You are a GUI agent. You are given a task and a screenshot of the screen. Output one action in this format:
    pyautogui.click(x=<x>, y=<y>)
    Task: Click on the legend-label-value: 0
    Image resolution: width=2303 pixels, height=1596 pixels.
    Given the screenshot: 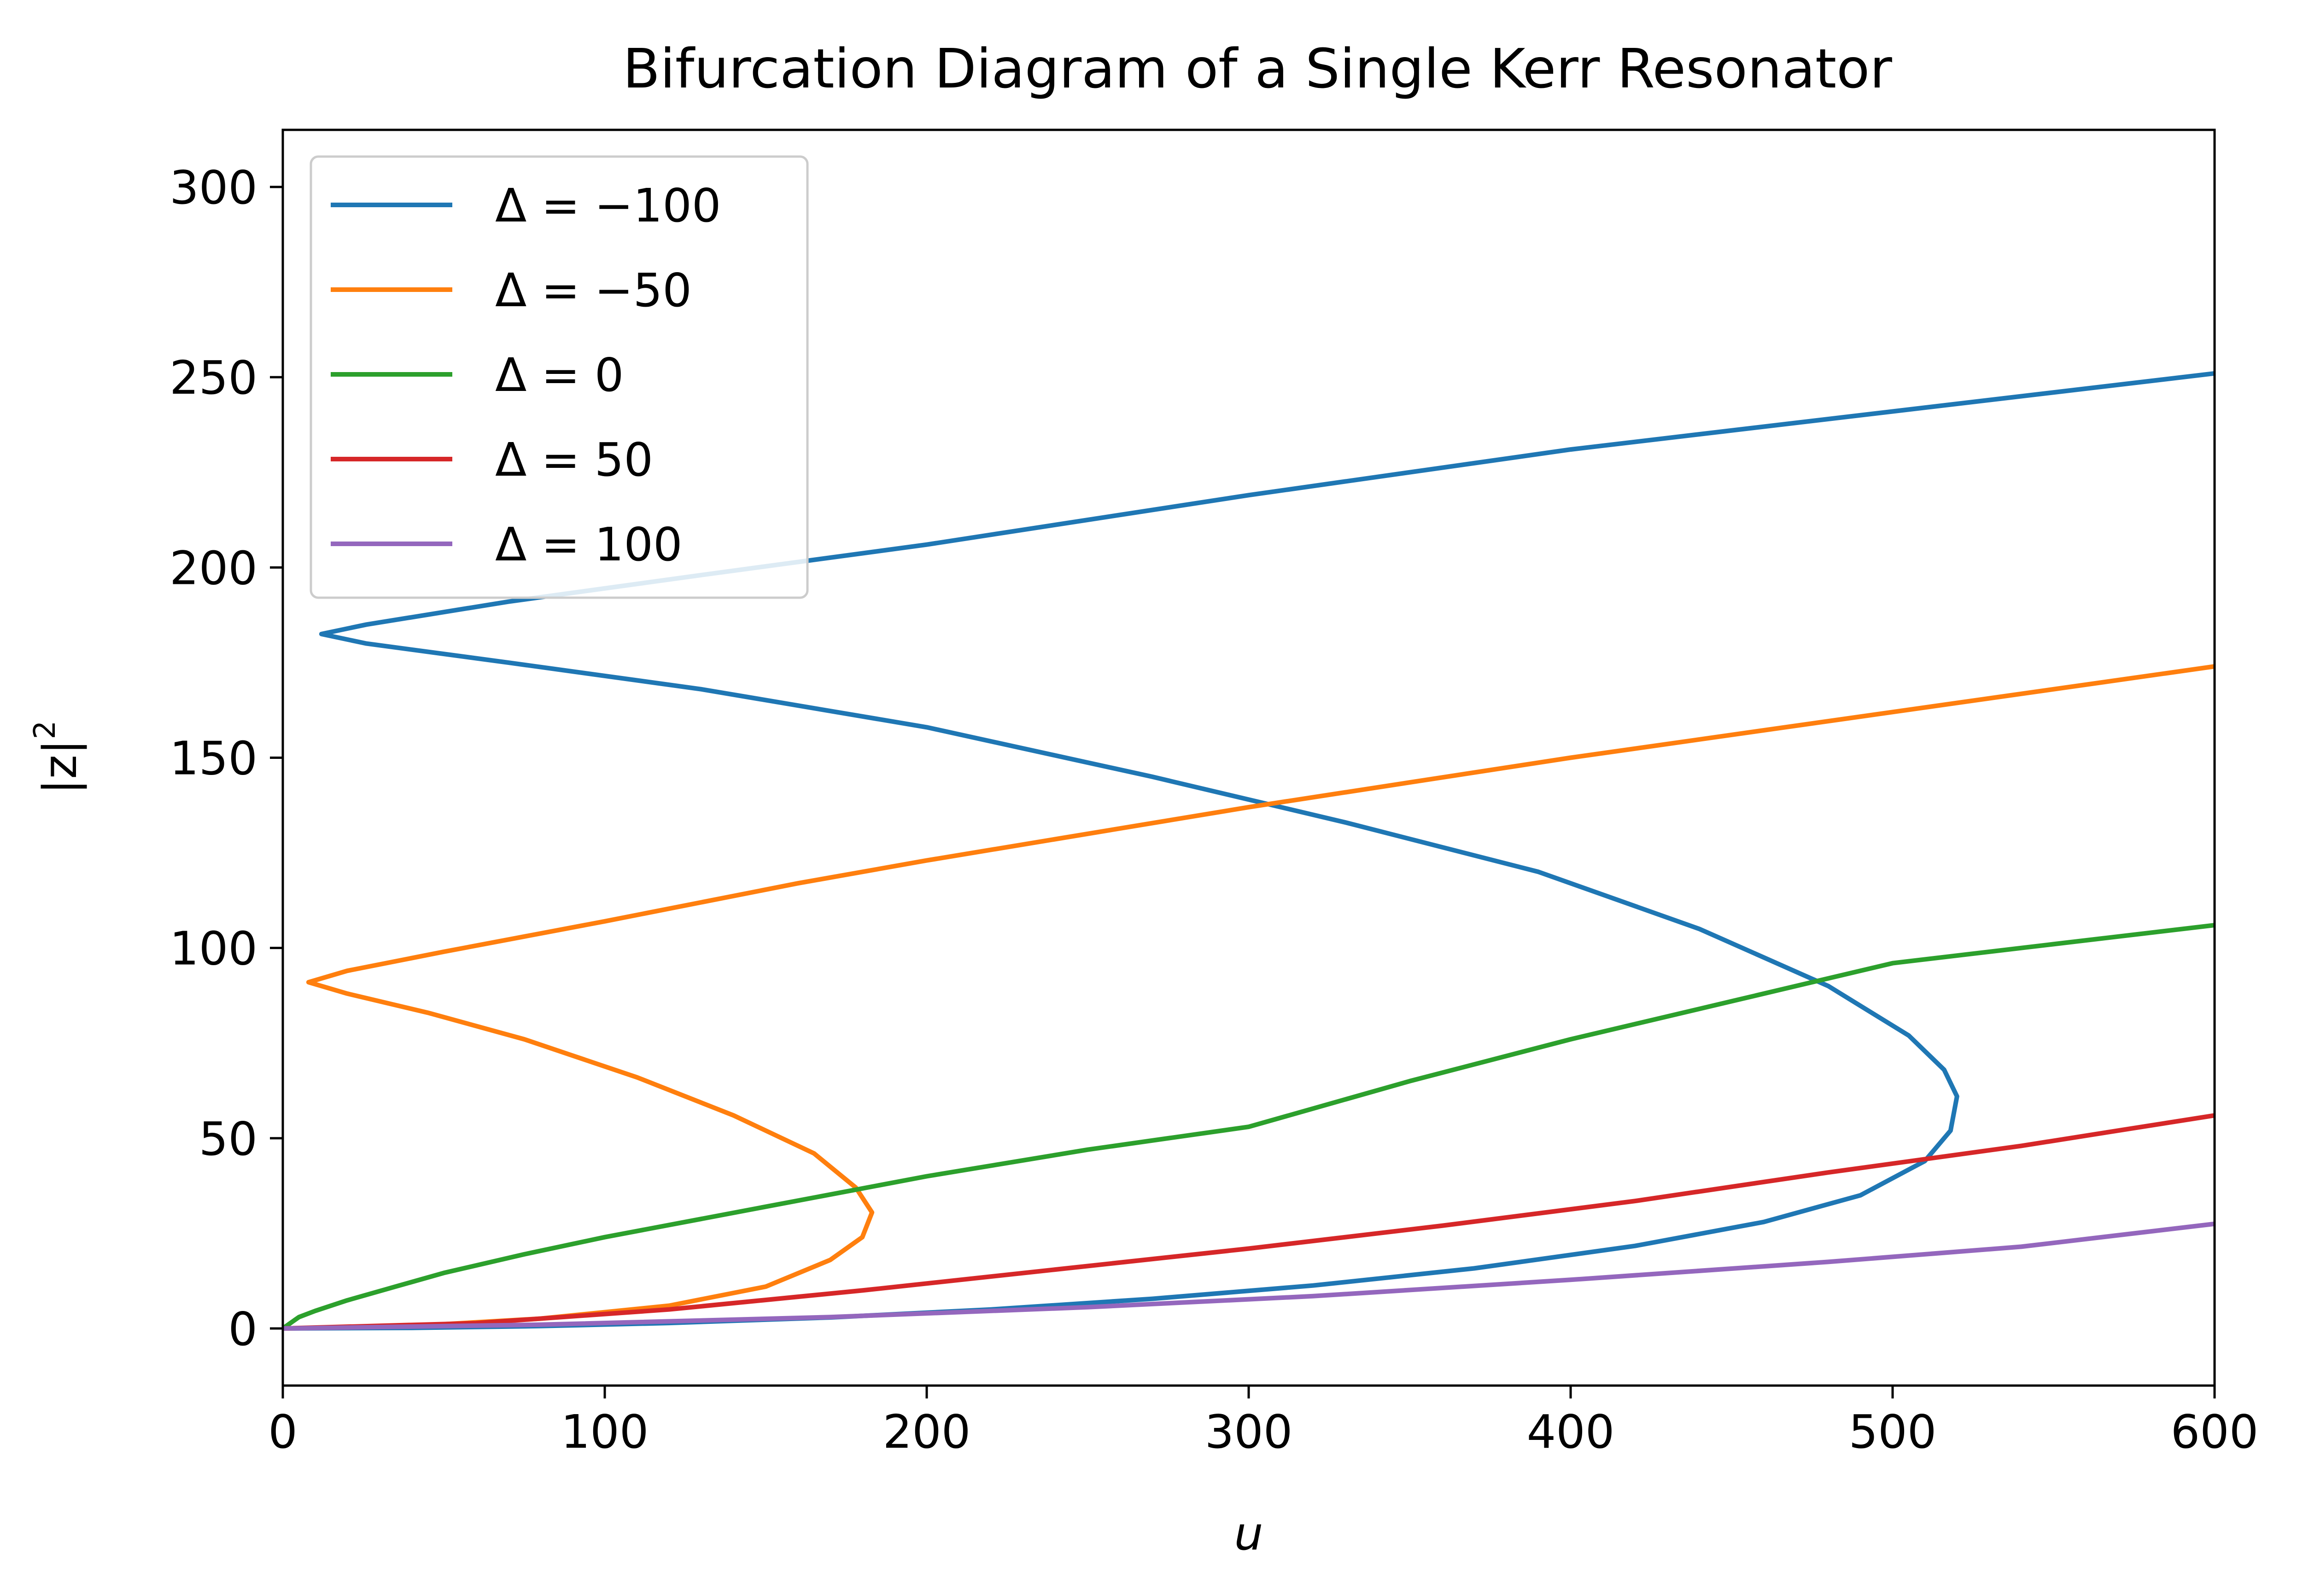 What is the action you would take?
    pyautogui.click(x=609, y=375)
    